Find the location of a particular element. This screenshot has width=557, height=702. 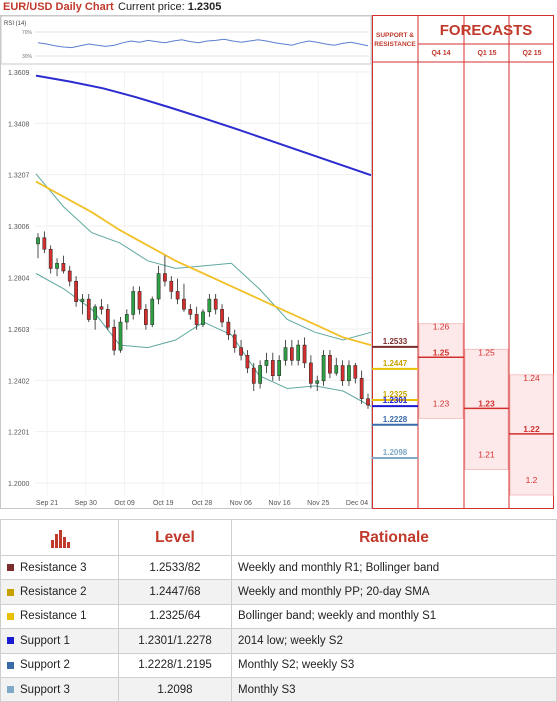

sma200-line is located at coordinates (203, 125).